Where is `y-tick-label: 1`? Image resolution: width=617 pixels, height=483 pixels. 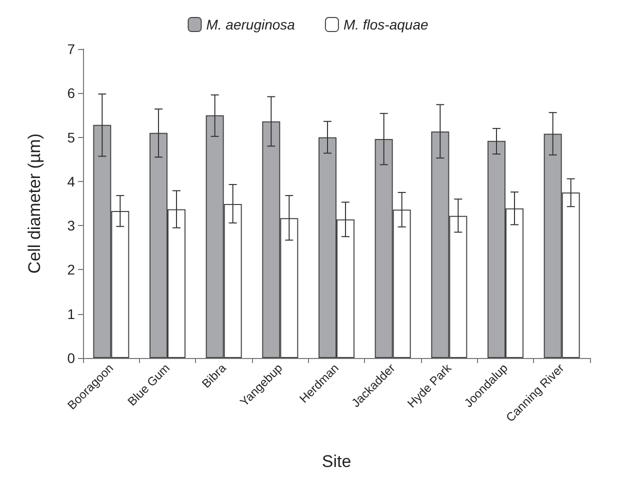
y-tick-label: 1 is located at coordinates (71, 314).